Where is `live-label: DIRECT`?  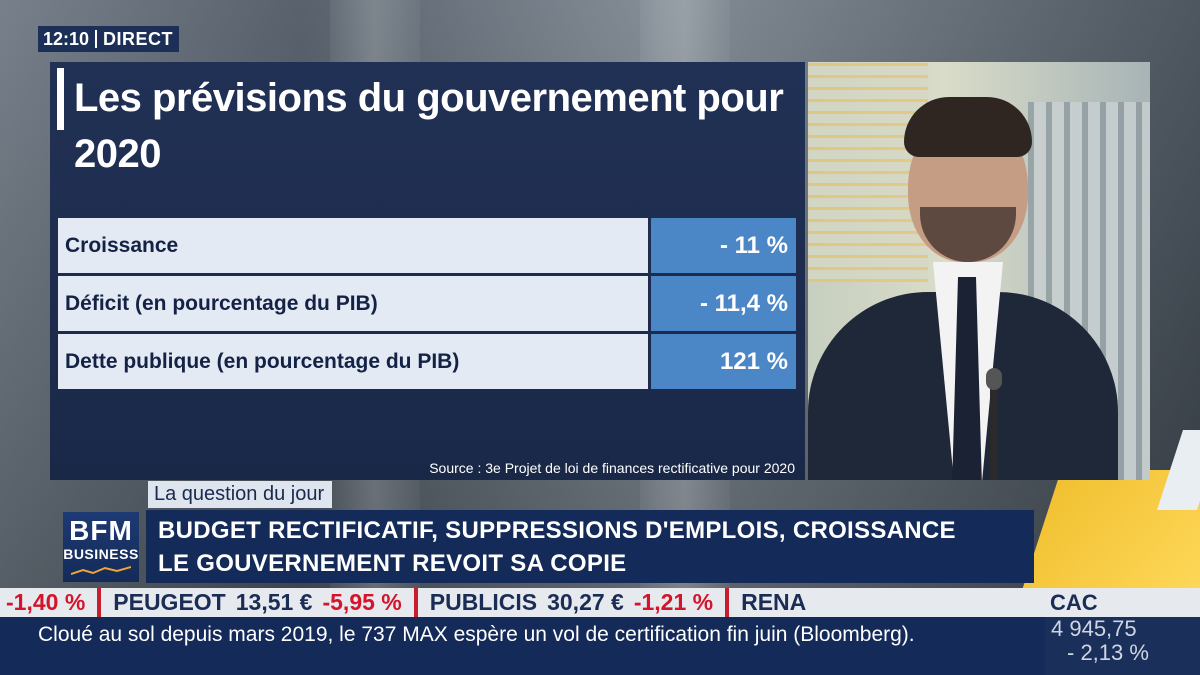 live-label: DIRECT is located at coordinates (138, 39).